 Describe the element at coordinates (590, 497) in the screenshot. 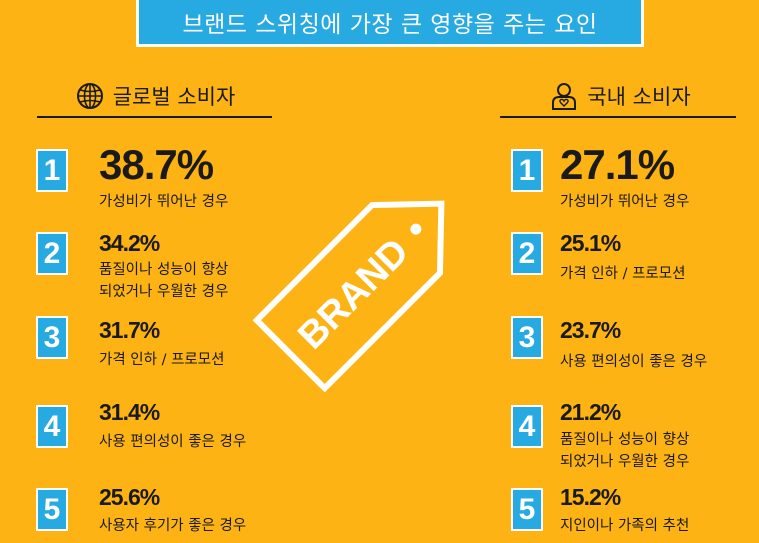

I see `percent-value: 15.2%` at that location.